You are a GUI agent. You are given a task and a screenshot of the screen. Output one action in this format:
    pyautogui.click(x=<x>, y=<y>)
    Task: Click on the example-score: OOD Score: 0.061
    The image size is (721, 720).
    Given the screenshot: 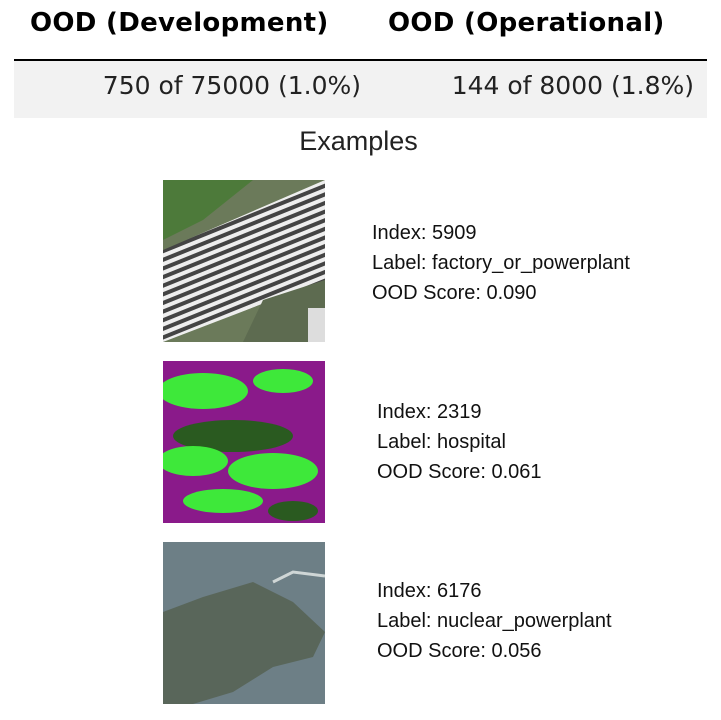 What is the action you would take?
    pyautogui.click(x=459, y=472)
    